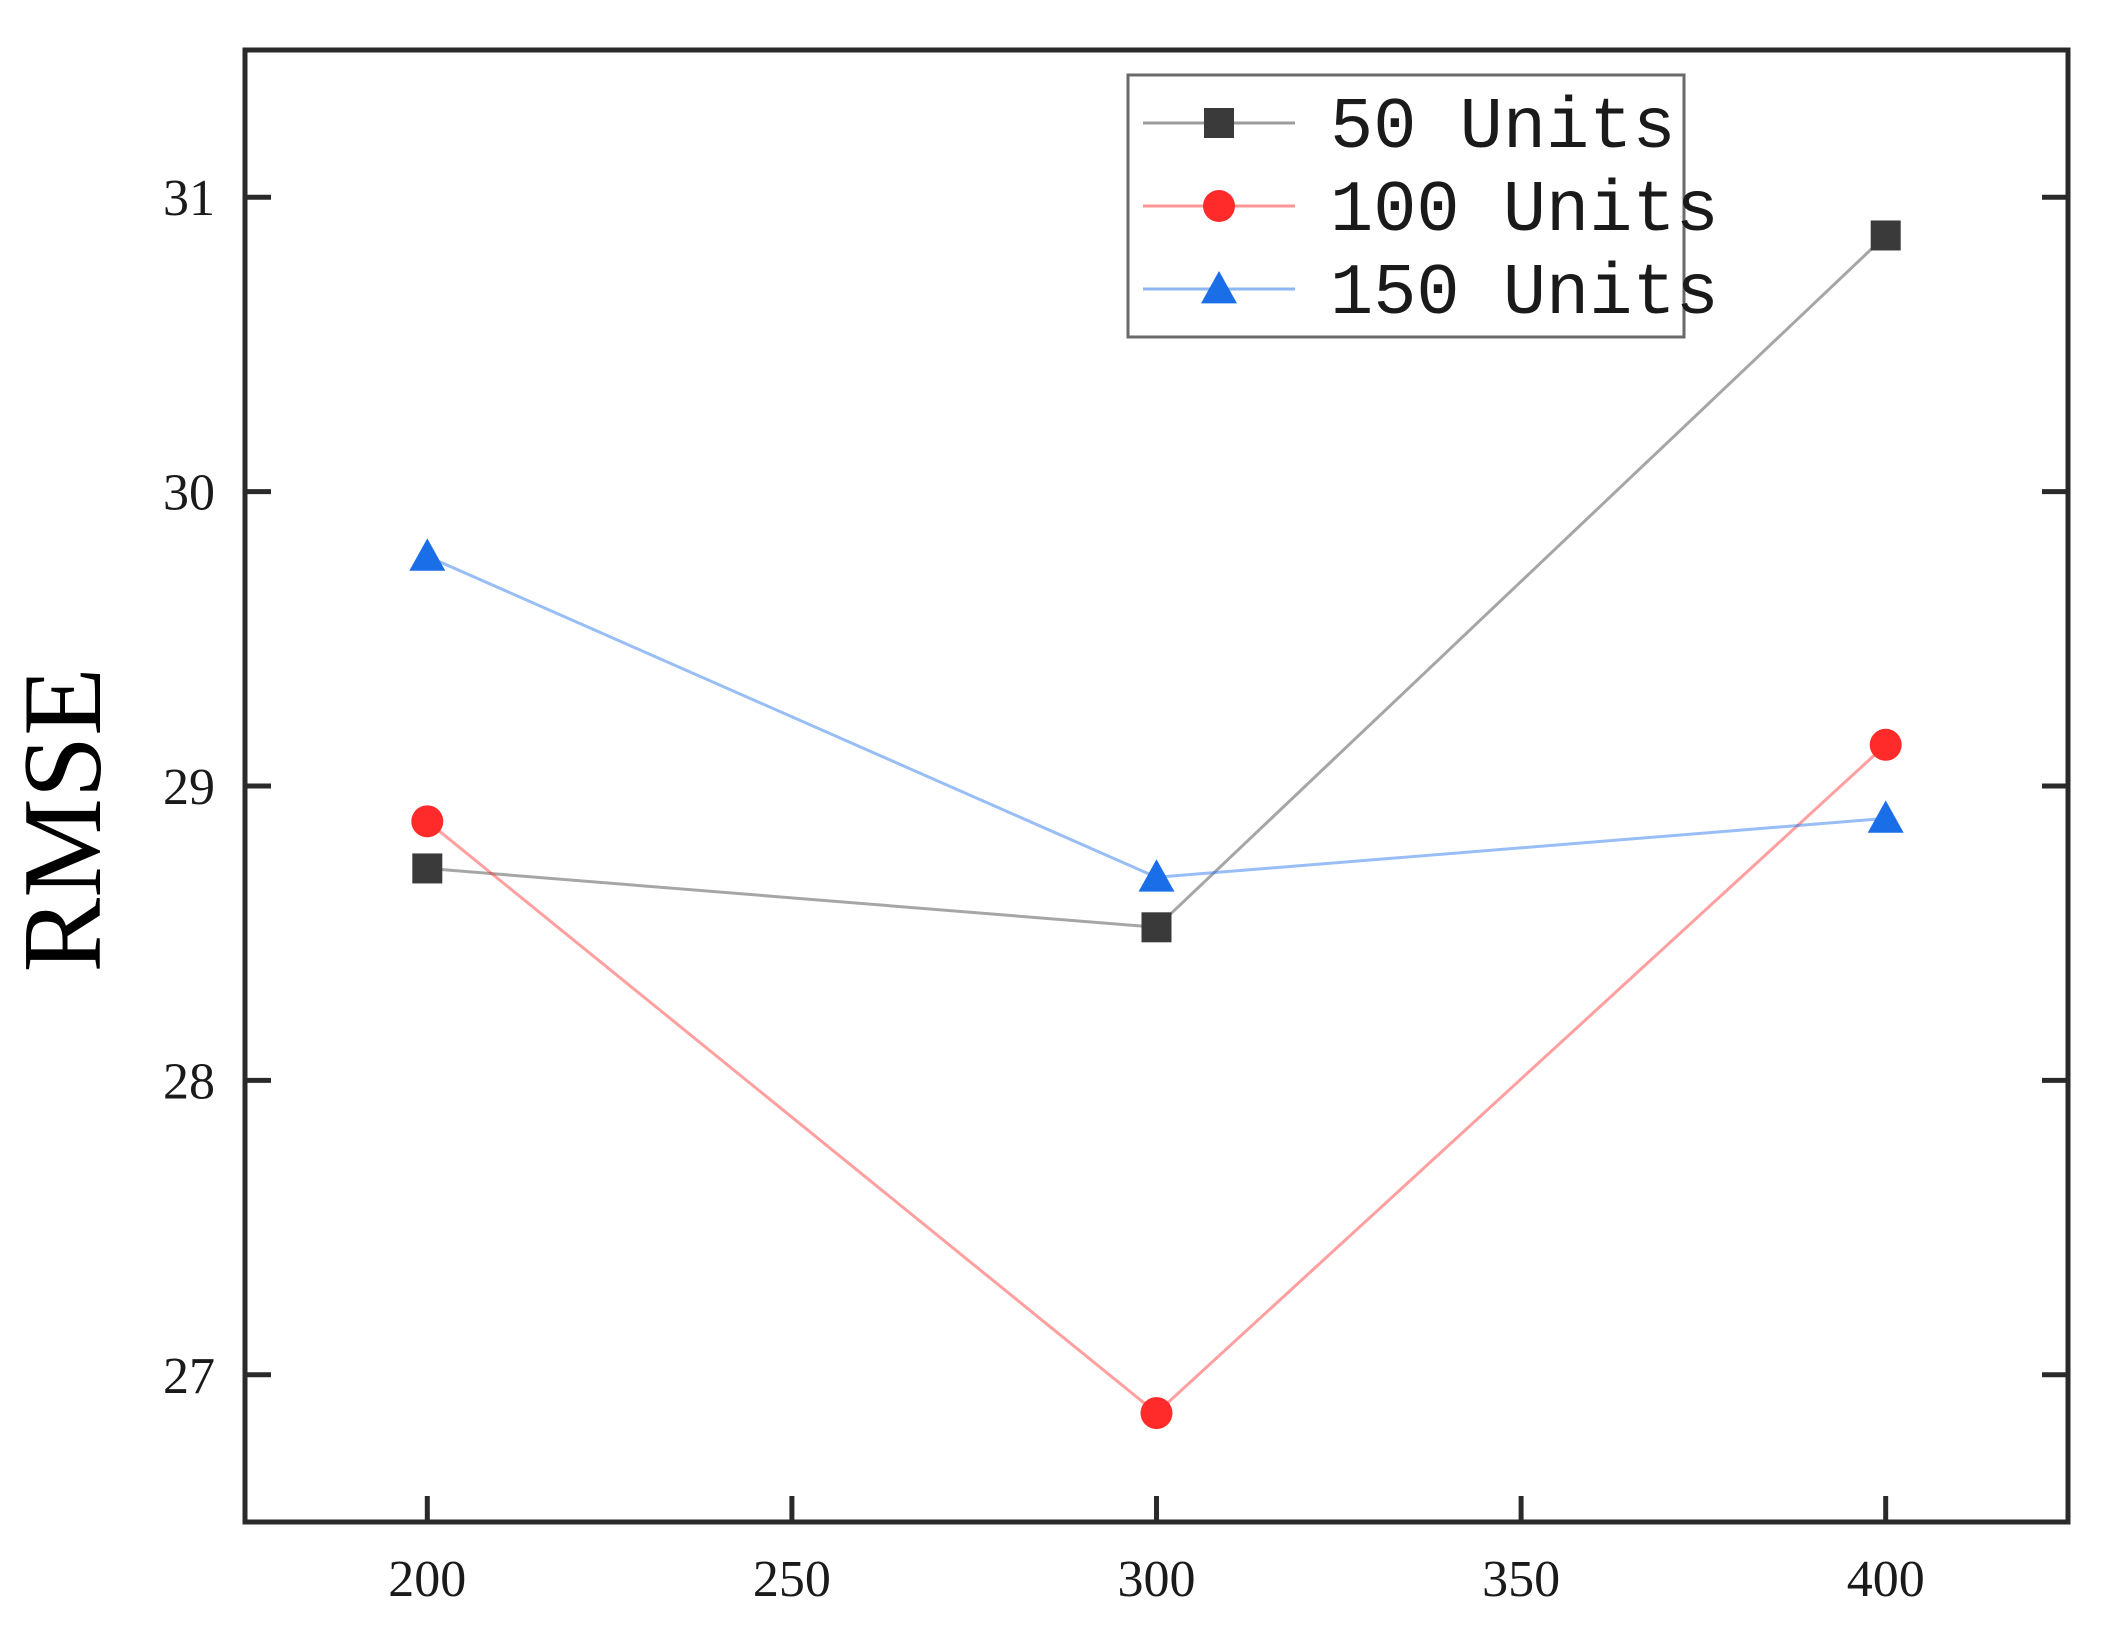  What do you see at coordinates (63, 820) in the screenshot?
I see `y-axis-title: RMSE` at bounding box center [63, 820].